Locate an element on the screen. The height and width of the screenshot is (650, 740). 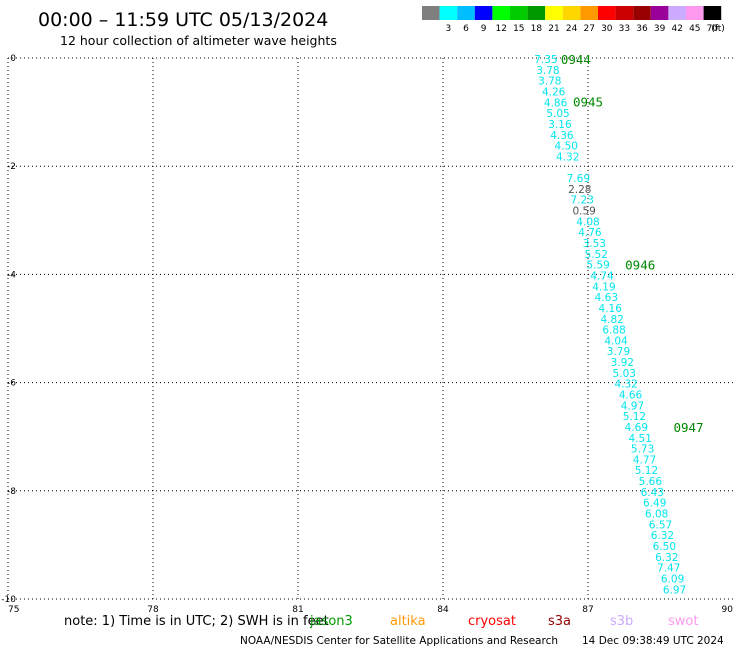
colorbar-tick-label: 9 is located at coordinates (484, 29).